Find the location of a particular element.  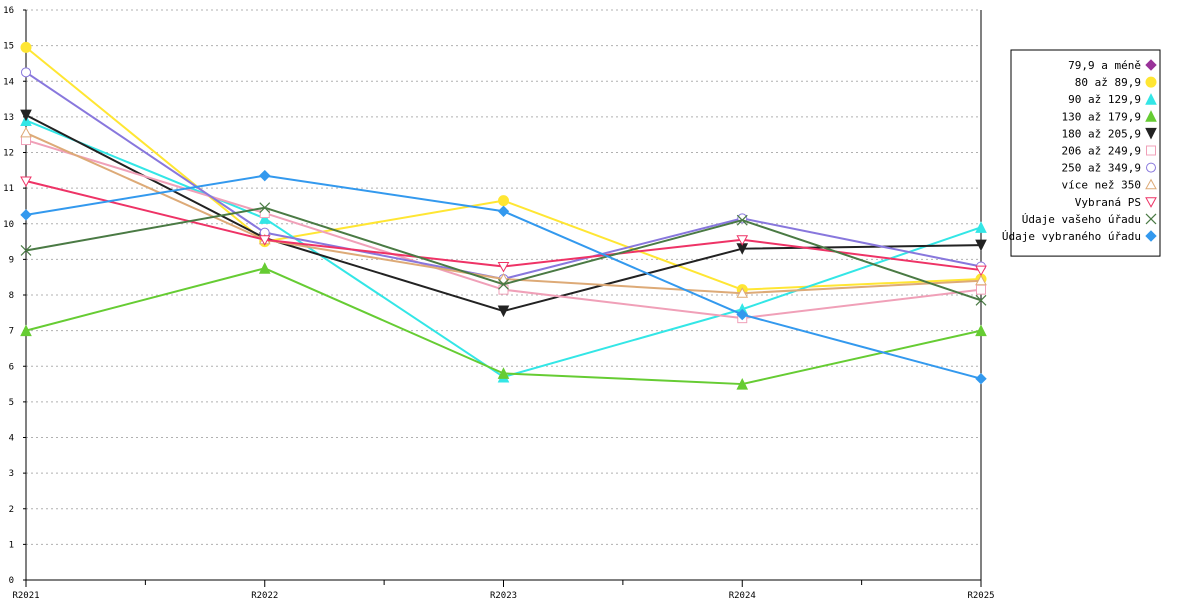

legend-label: Vybraná PS is located at coordinates (1108, 202).